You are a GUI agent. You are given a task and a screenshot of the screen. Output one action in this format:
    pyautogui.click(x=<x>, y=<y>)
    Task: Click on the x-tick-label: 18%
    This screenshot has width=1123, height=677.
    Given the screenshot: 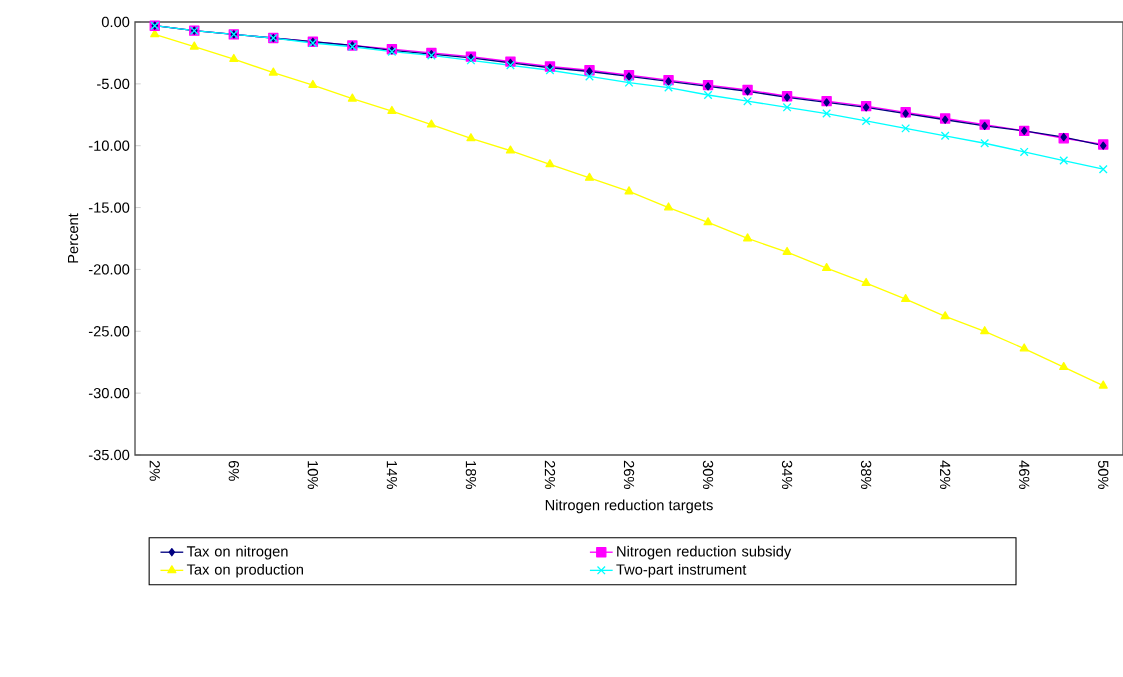 What is the action you would take?
    pyautogui.click(x=471, y=475)
    